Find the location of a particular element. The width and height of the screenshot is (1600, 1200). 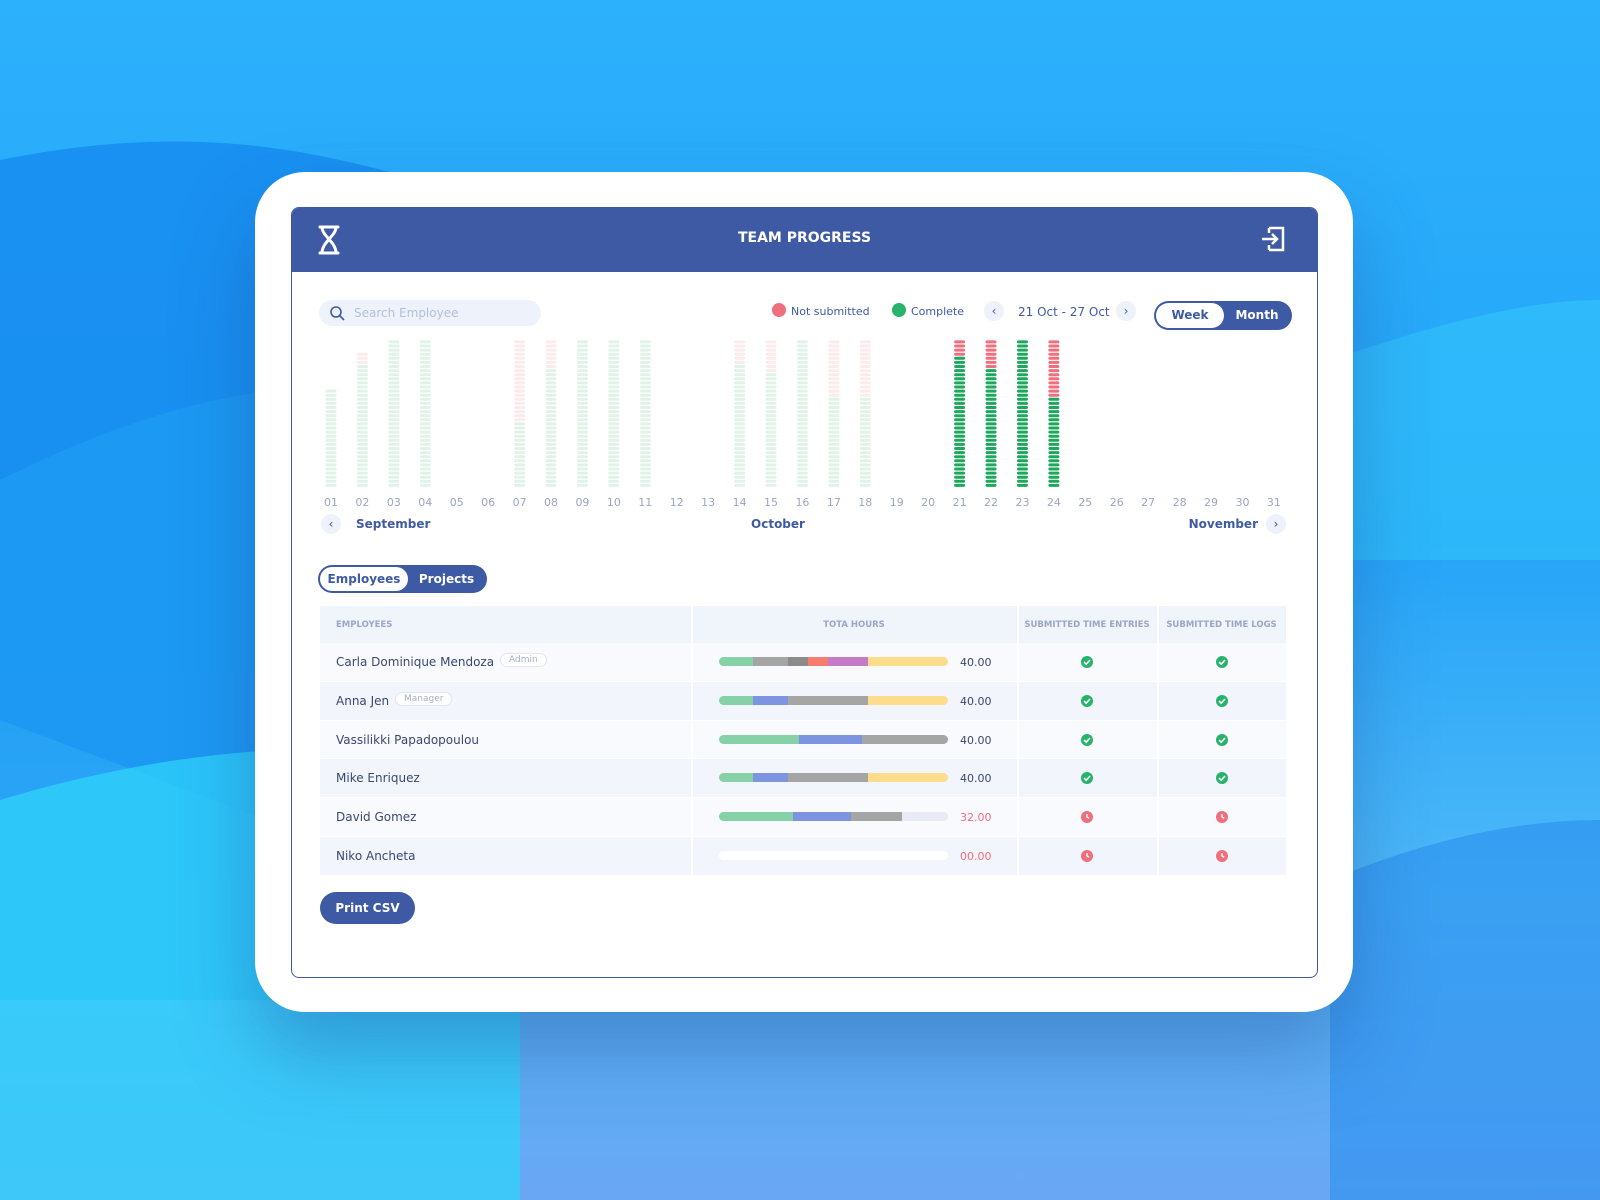

toggle-option: Week is located at coordinates (1190, 315).